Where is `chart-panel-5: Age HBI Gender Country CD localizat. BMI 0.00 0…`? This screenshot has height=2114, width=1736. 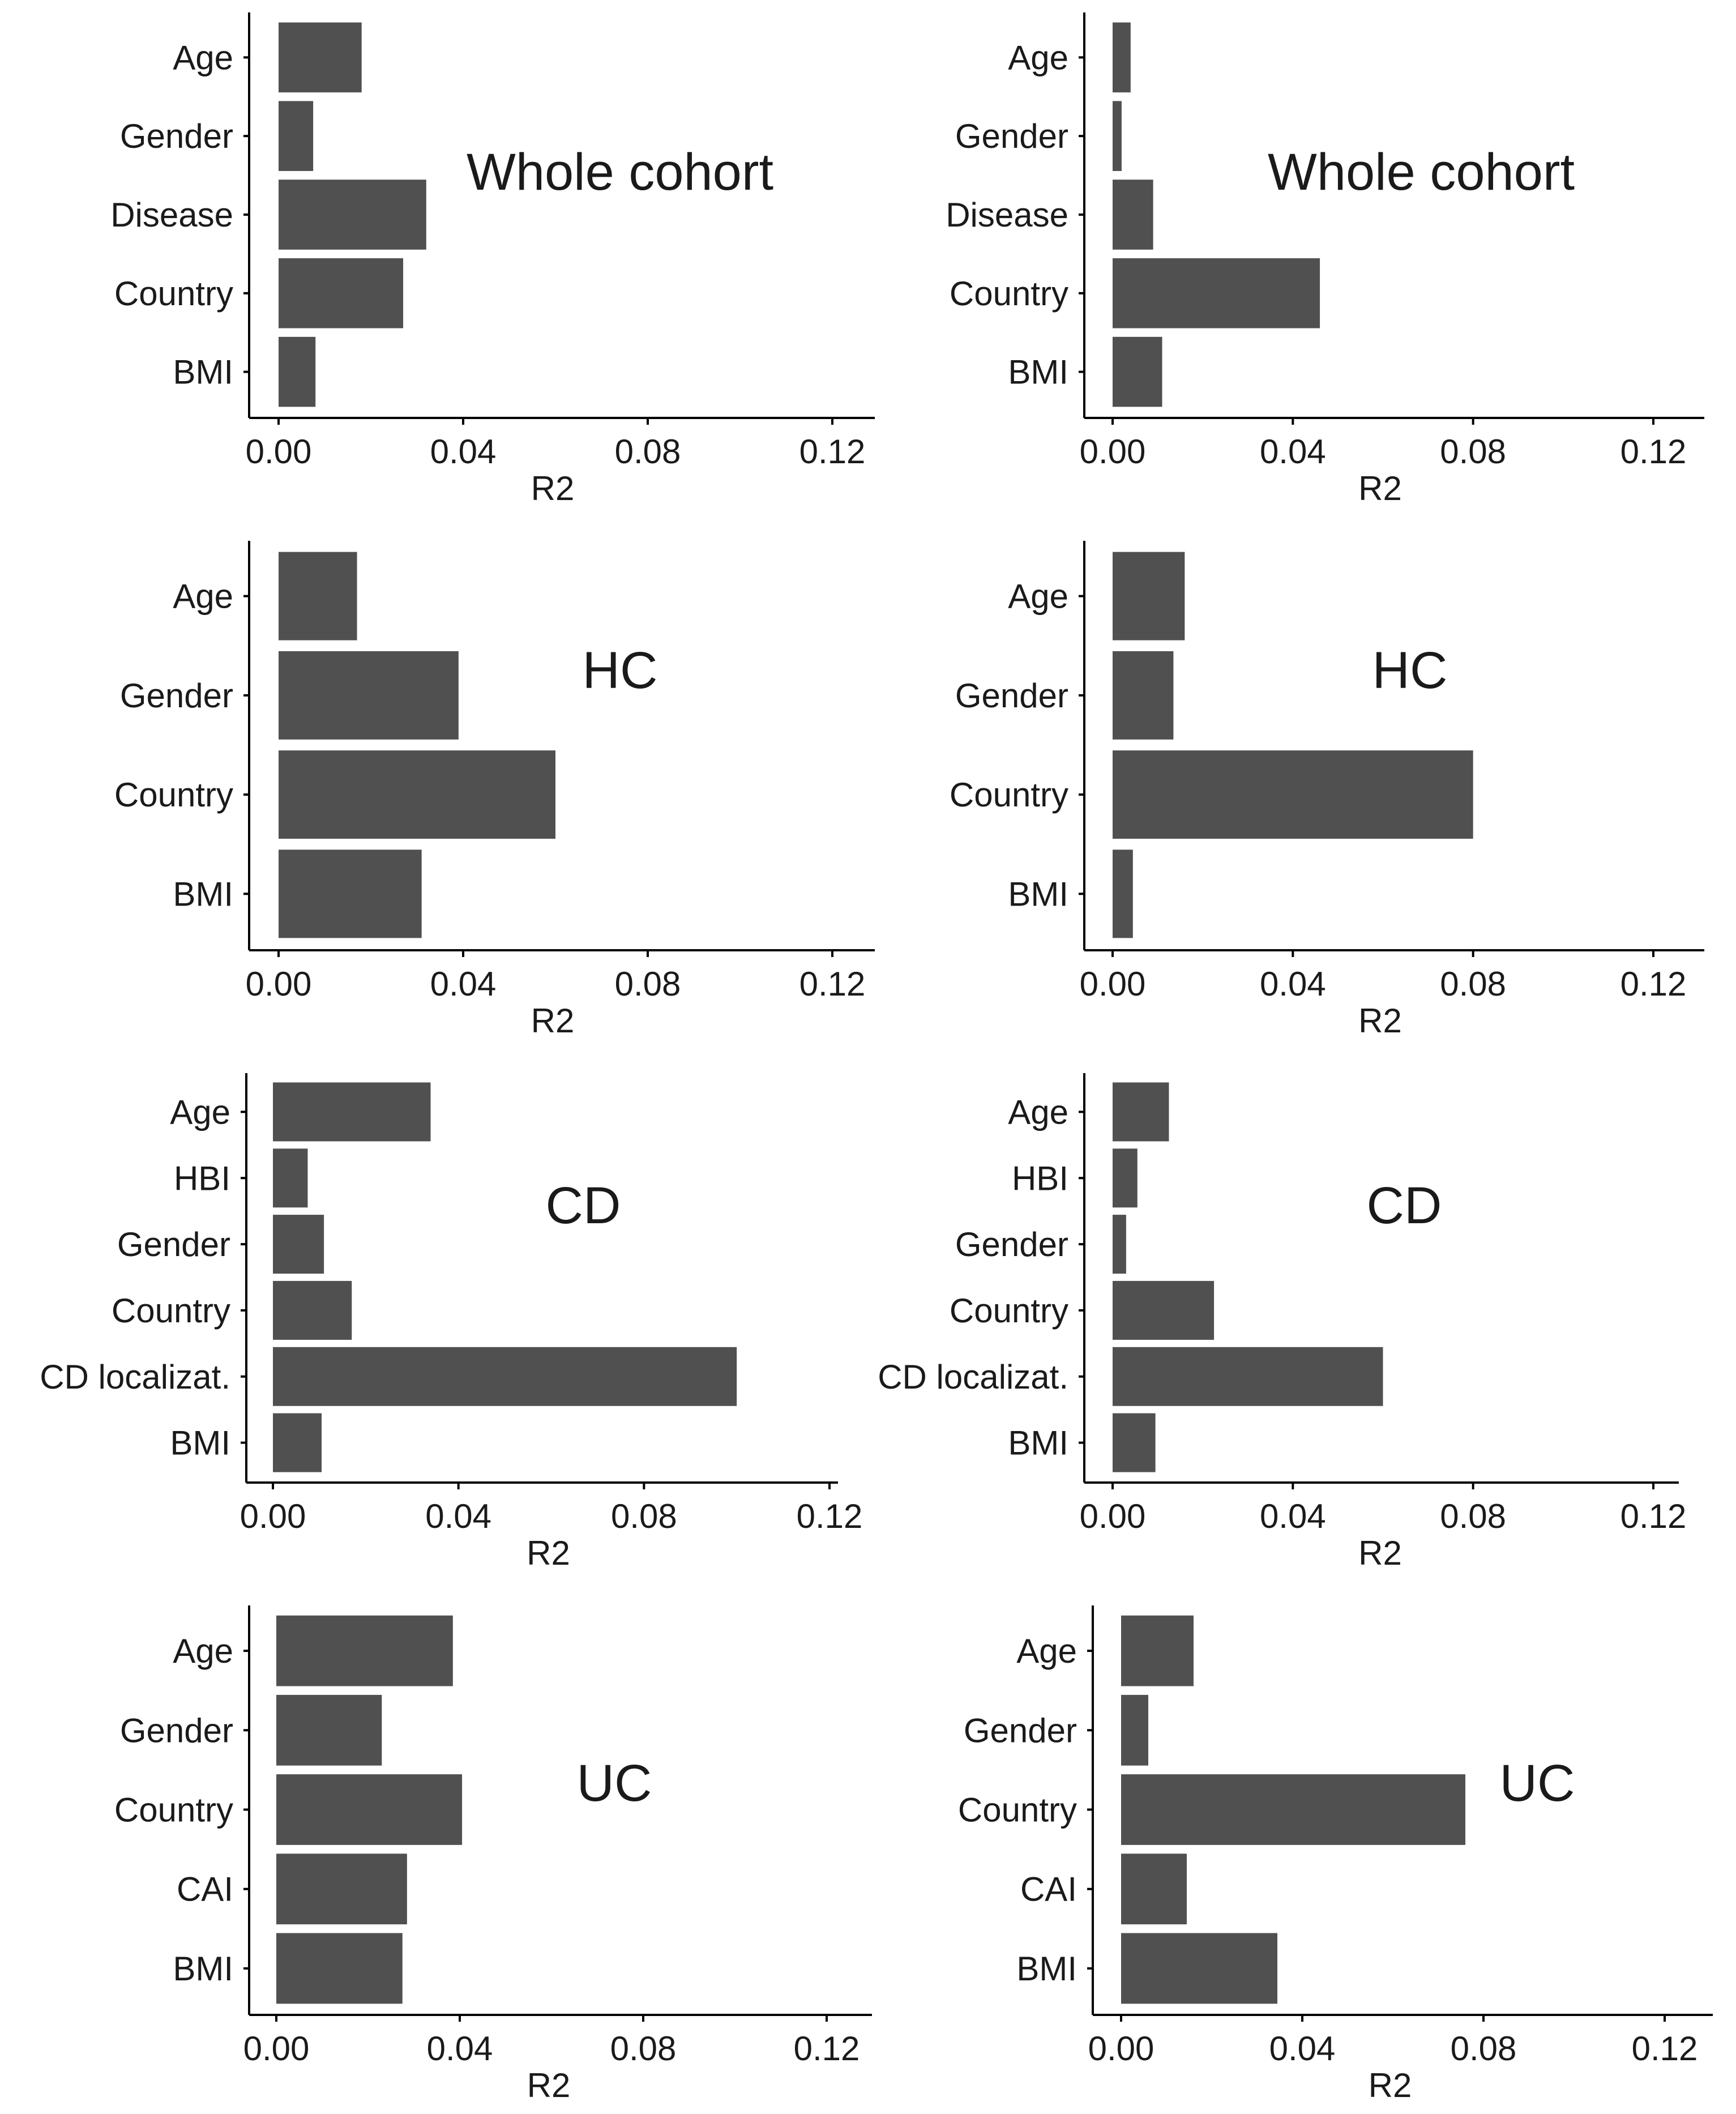 chart-panel-5: Age HBI Gender Country CD localizat. BMI 0.00 0… is located at coordinates (451, 1322).